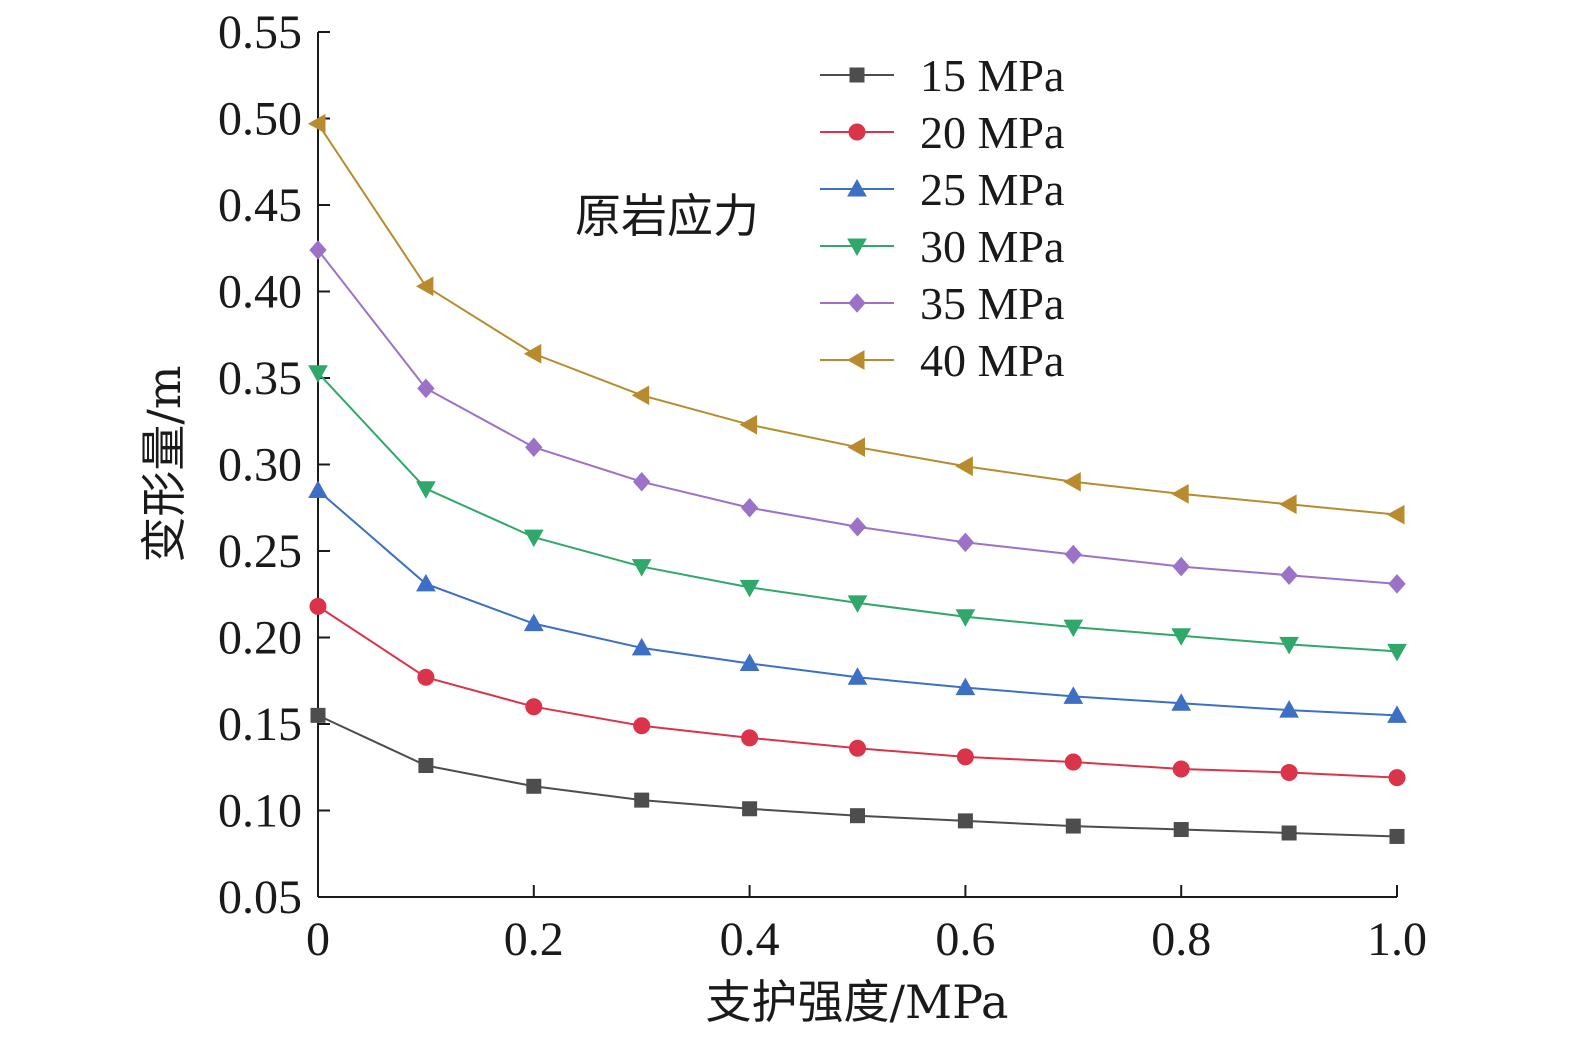 The image size is (1575, 1043). What do you see at coordinates (260, 292) in the screenshot?
I see `y-tick-label: 0.40` at bounding box center [260, 292].